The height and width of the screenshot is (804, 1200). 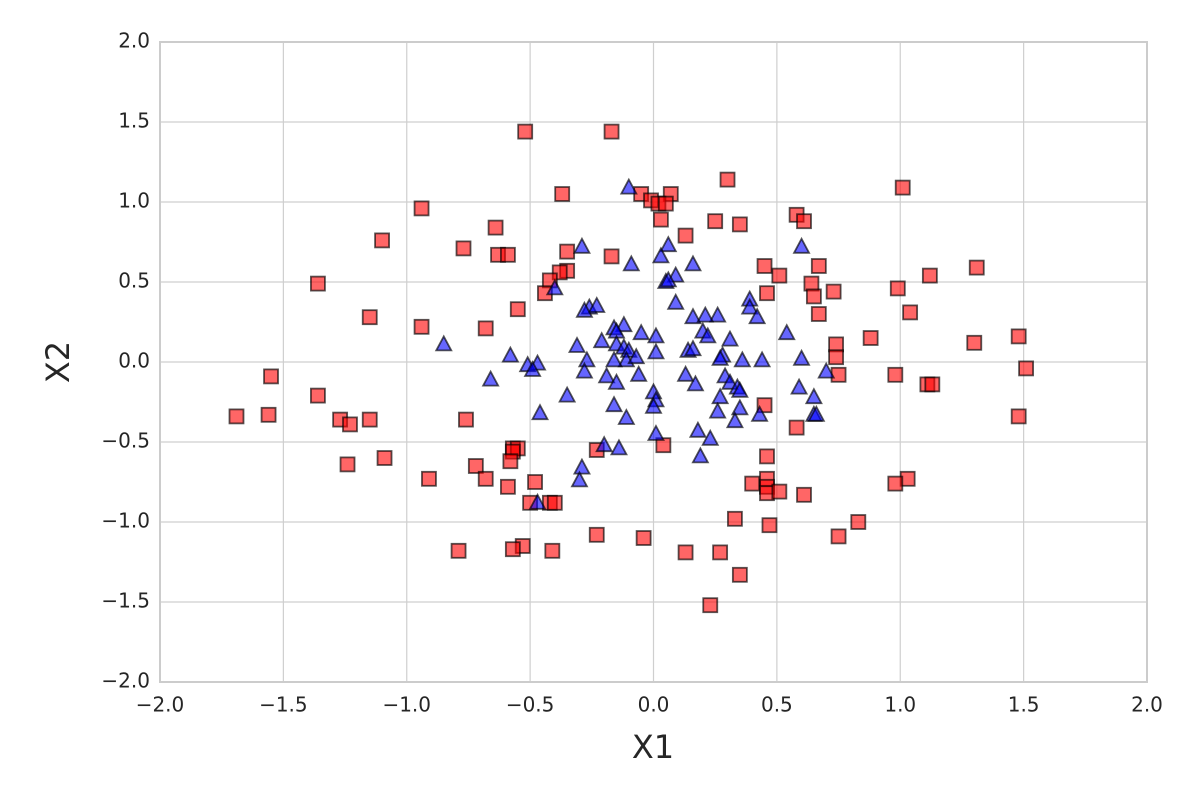 What do you see at coordinates (160, 705) in the screenshot?
I see `x-tick-label: −2.0` at bounding box center [160, 705].